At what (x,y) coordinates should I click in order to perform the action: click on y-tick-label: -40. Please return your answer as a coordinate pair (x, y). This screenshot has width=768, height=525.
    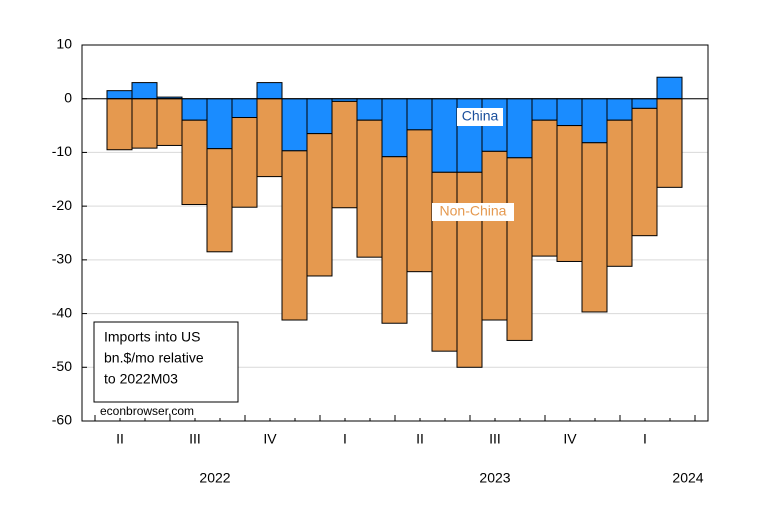
    Looking at the image, I should click on (62, 312).